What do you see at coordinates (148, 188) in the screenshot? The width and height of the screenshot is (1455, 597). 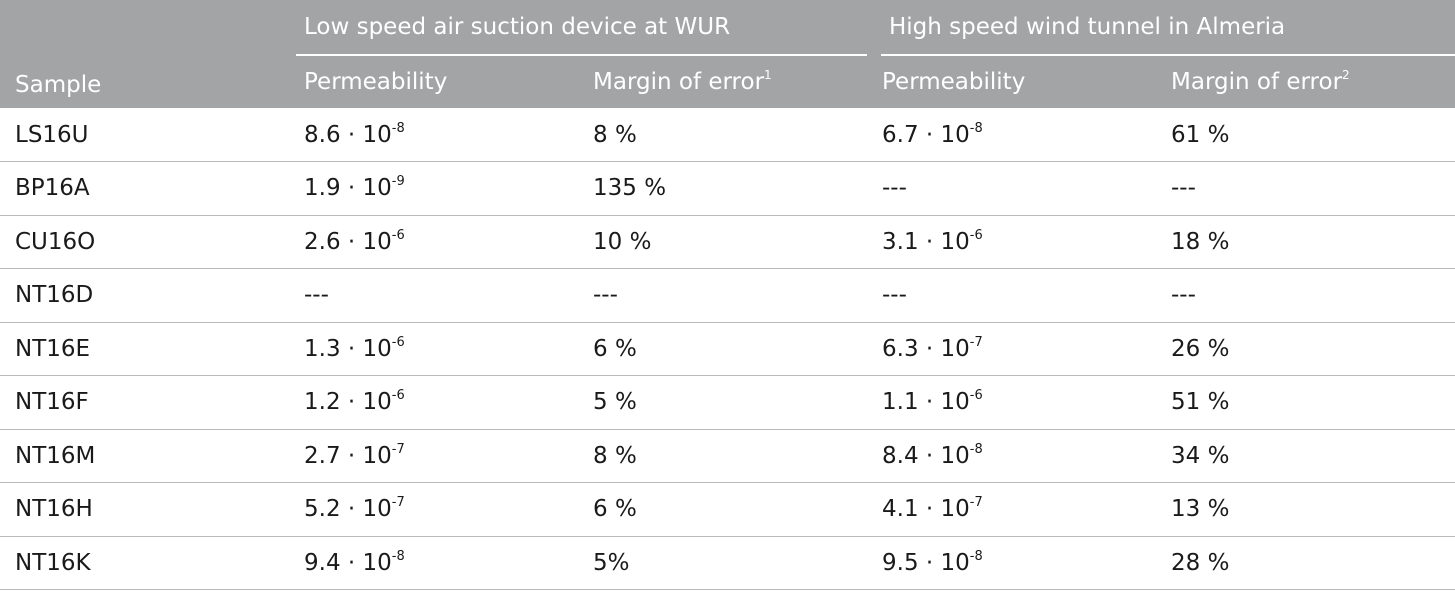 I see `cell-sample: BP16A` at bounding box center [148, 188].